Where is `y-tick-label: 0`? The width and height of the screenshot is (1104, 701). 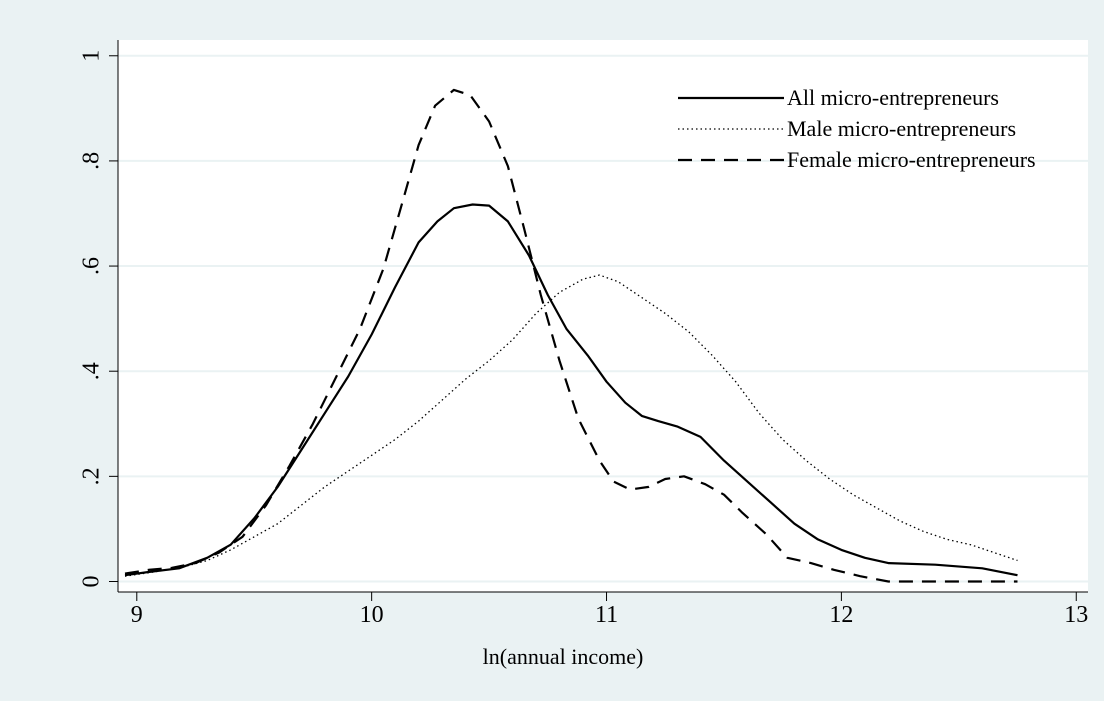 y-tick-label: 0 is located at coordinates (91, 581).